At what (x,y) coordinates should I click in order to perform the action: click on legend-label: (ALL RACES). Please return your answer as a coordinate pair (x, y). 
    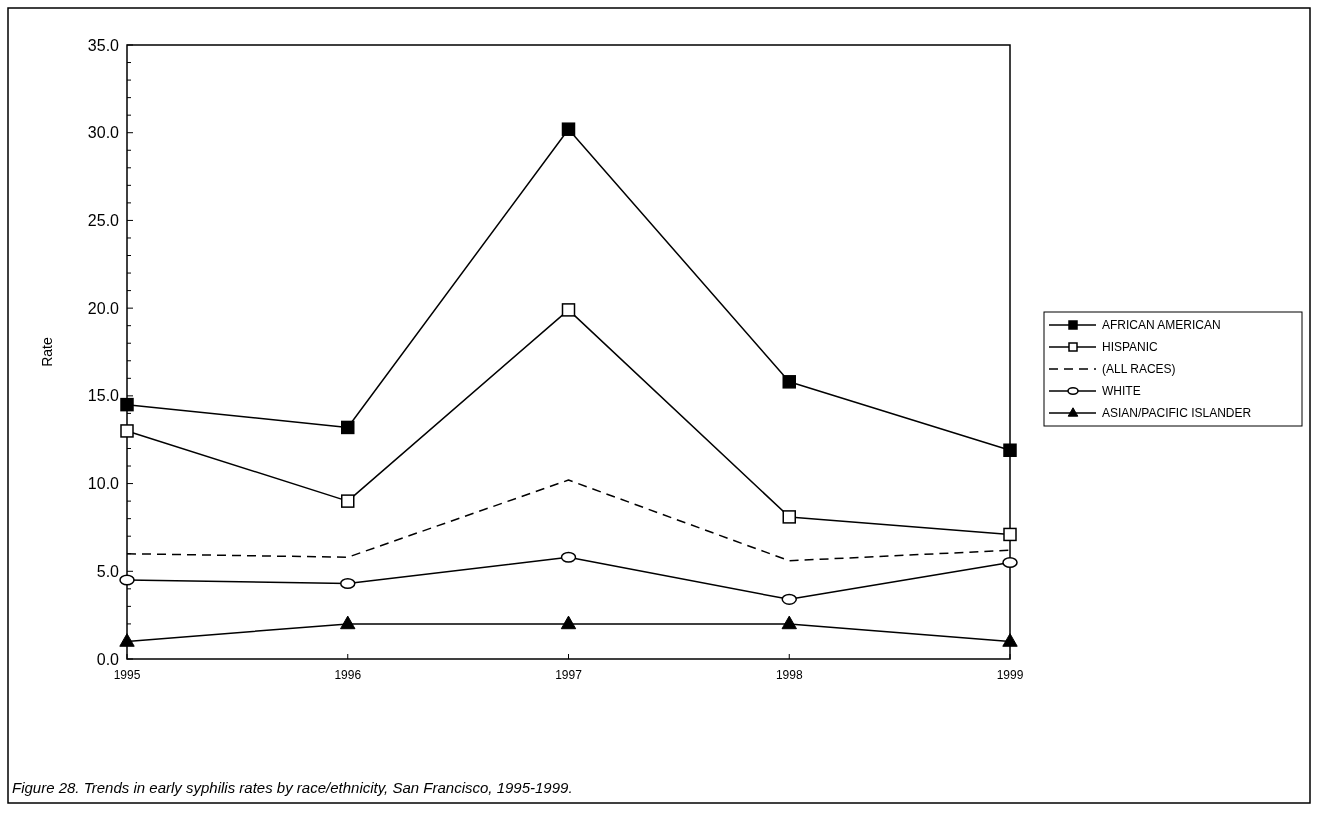
    Looking at the image, I should click on (1139, 369).